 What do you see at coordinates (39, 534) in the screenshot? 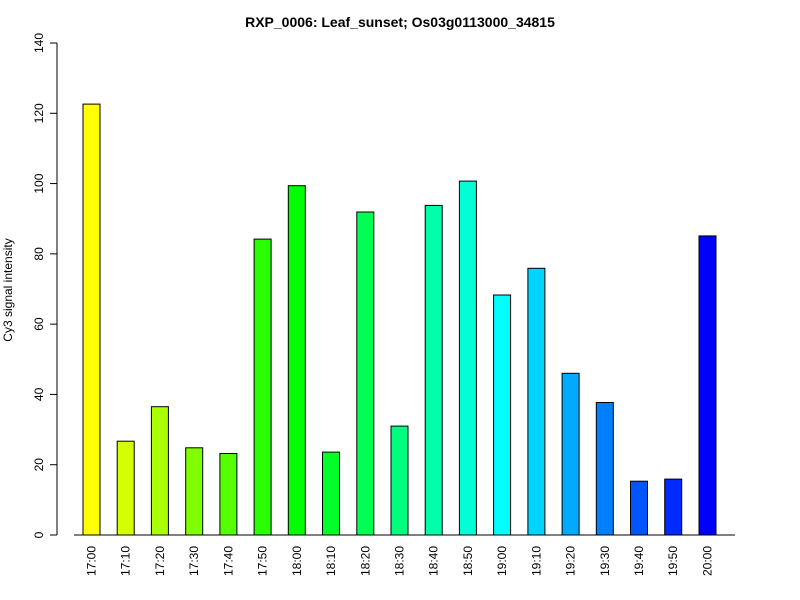
I see `y-tick-label: 0` at bounding box center [39, 534].